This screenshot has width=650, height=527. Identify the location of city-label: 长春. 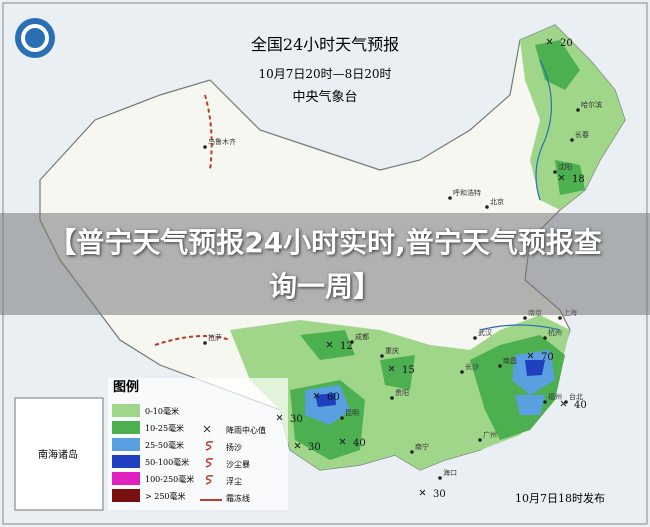
(582, 134).